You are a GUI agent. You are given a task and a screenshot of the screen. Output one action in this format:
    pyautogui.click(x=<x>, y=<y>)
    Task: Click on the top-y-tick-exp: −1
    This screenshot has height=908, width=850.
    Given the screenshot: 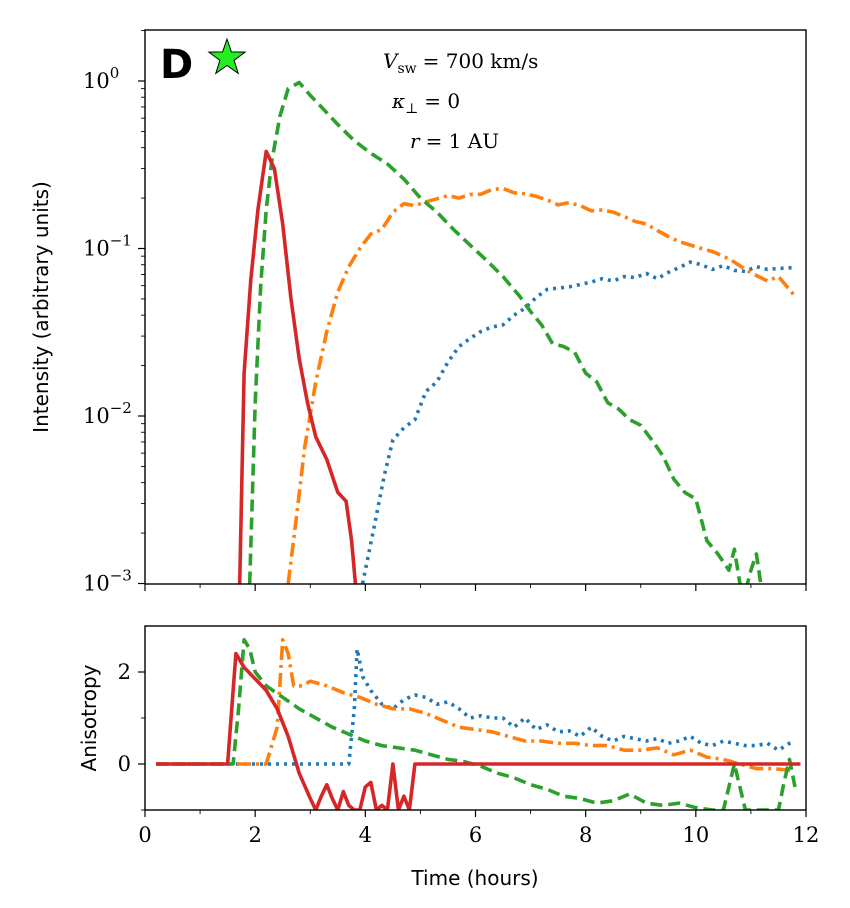 What is the action you would take?
    pyautogui.click(x=121, y=241)
    